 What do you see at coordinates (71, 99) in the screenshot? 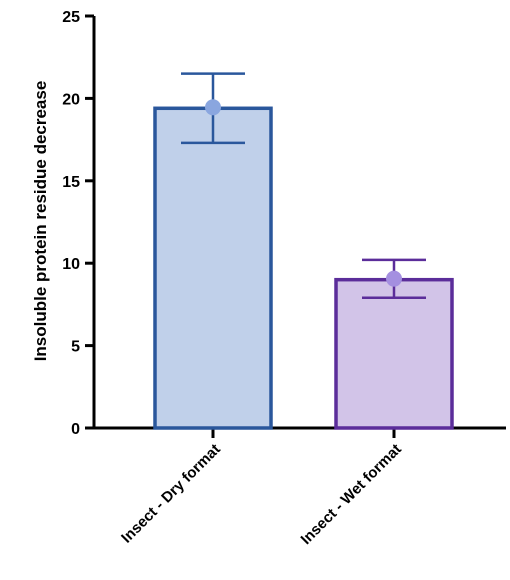
I see `y-tick-label: 20` at bounding box center [71, 99].